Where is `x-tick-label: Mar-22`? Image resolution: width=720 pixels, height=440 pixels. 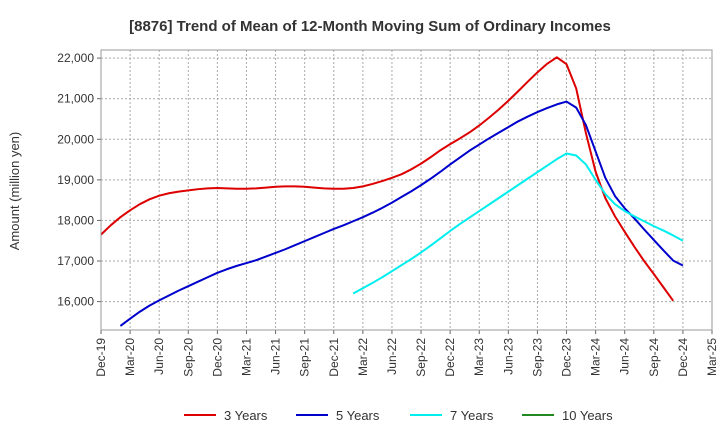 x-tick-label: Mar-22 is located at coordinates (363, 357).